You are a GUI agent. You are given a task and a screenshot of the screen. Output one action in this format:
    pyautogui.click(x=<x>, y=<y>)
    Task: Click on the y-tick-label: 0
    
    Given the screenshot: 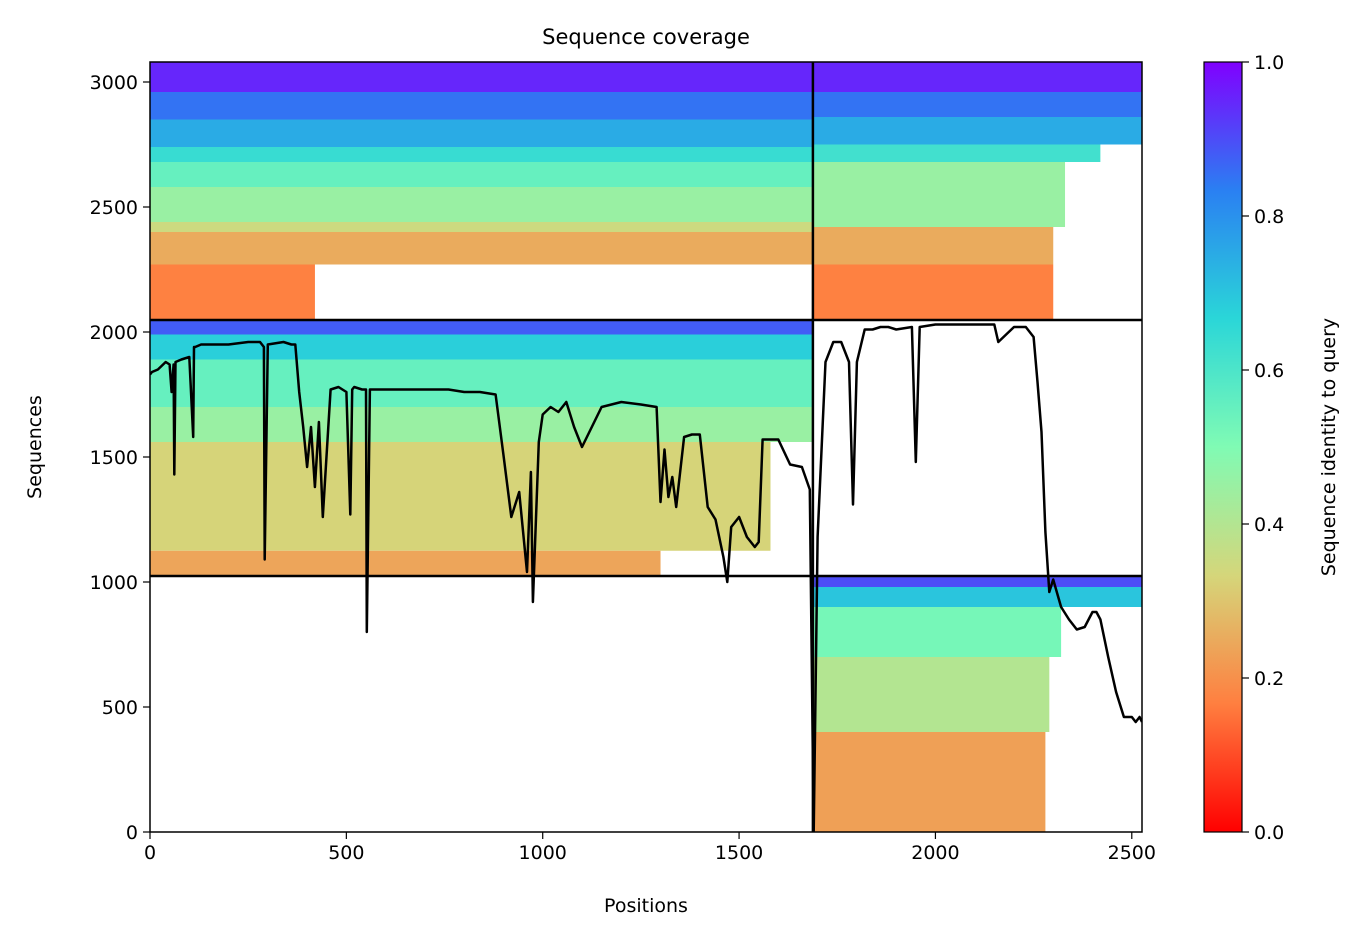 What is the action you would take?
    pyautogui.click(x=132, y=833)
    